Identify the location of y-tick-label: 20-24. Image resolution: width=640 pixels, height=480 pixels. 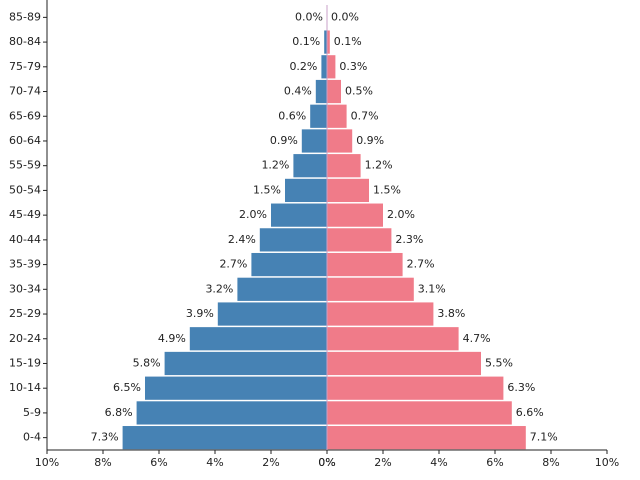
(25, 338).